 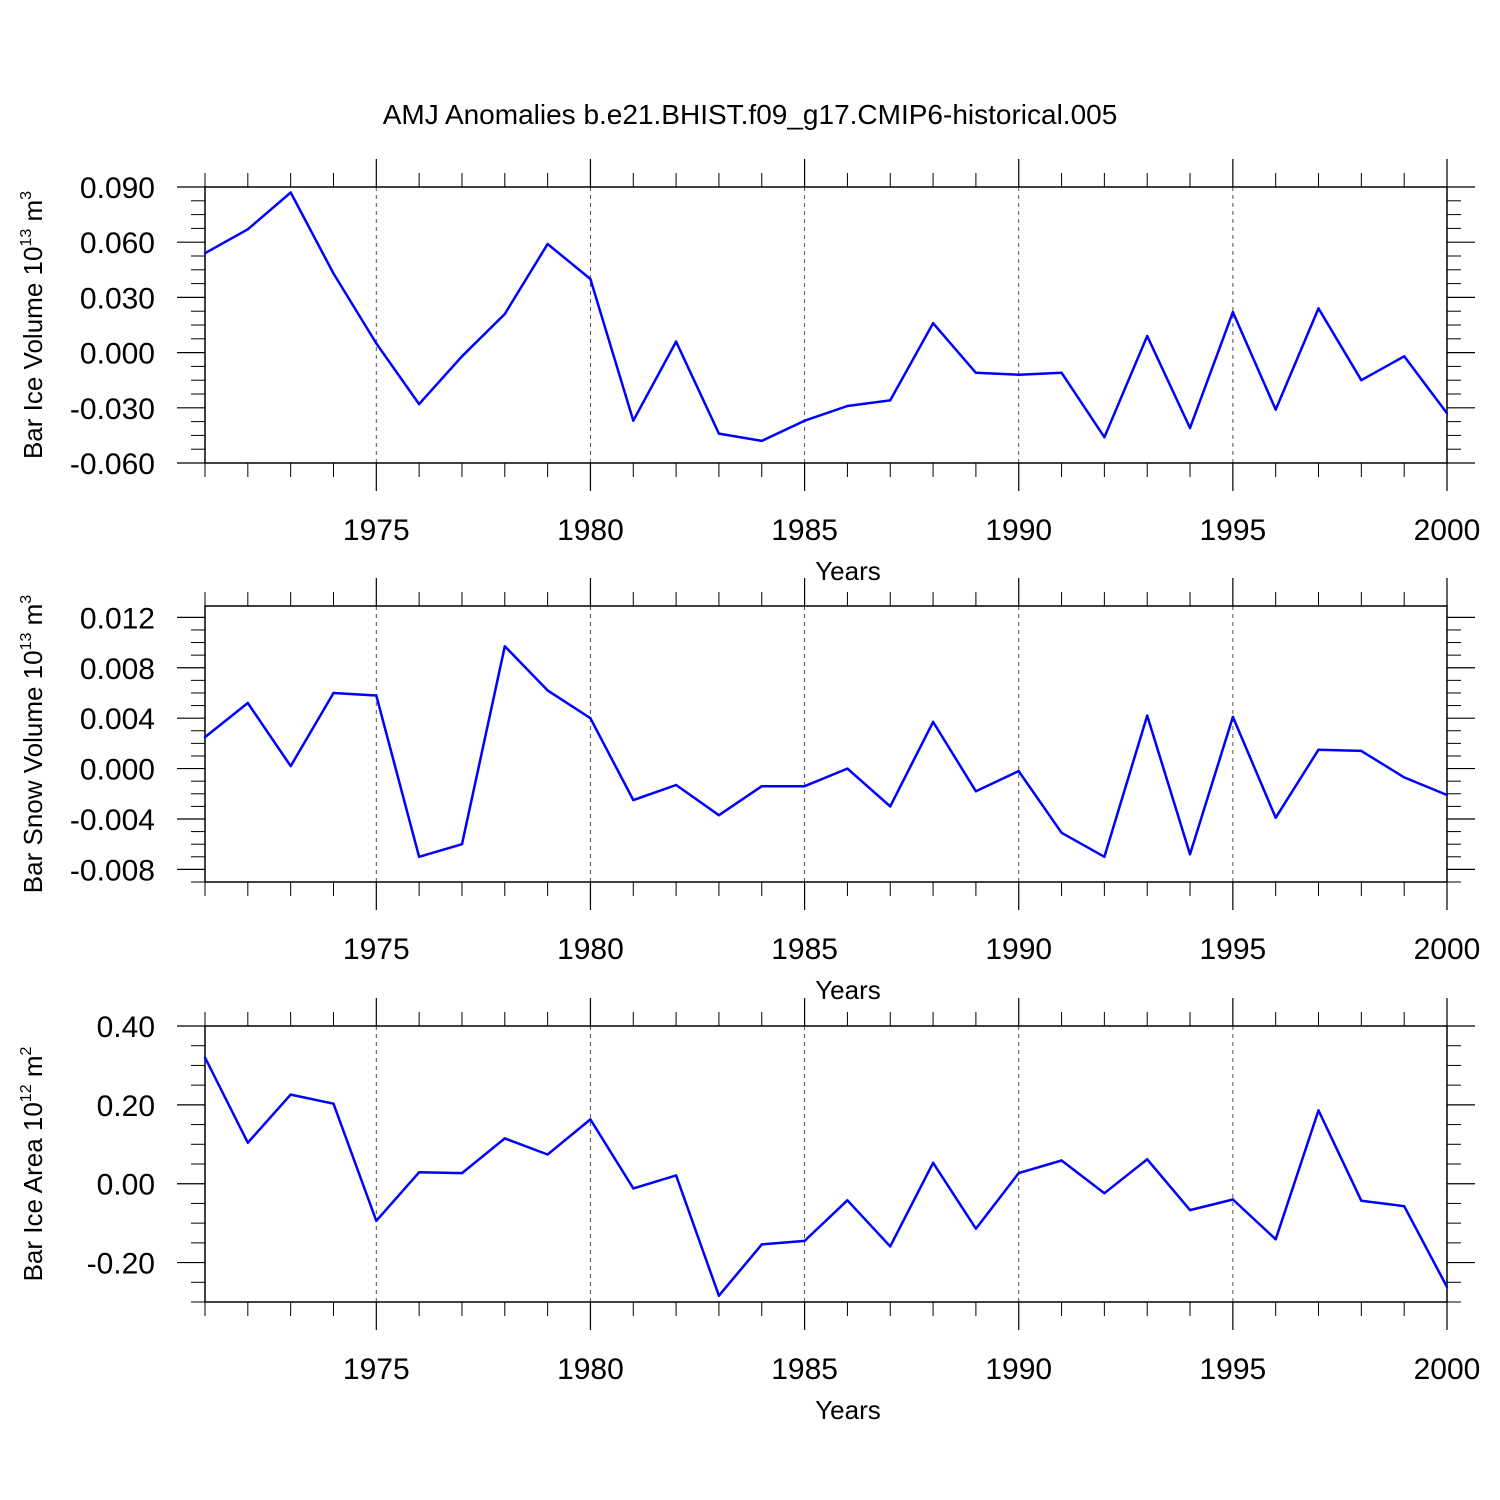 What do you see at coordinates (126, 1185) in the screenshot?
I see `y-tick-label: 0.00` at bounding box center [126, 1185].